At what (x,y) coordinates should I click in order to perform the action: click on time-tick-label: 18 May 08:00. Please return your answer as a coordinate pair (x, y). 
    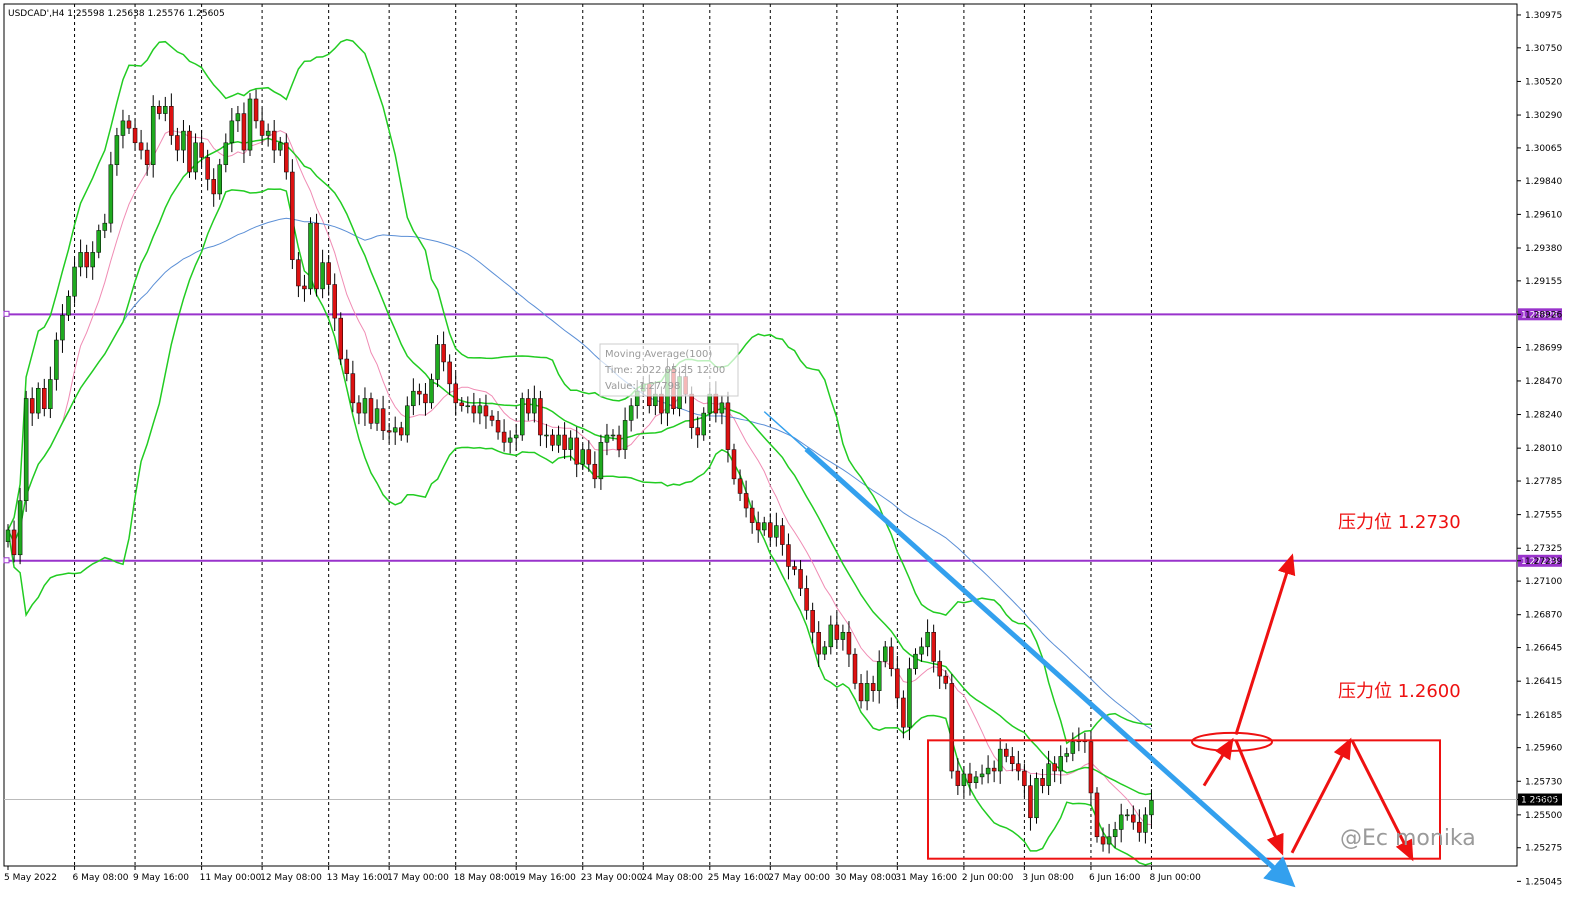
    Looking at the image, I should click on (485, 878).